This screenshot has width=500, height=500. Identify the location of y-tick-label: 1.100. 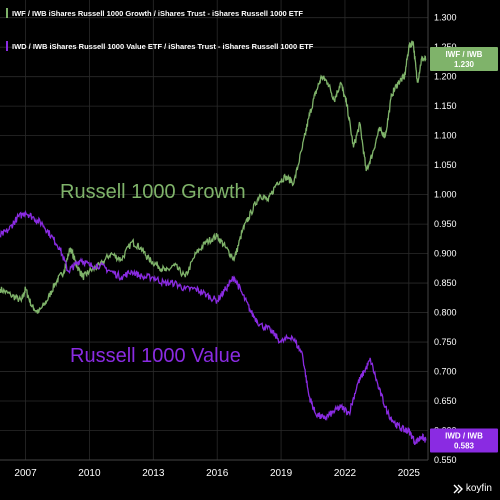
(445, 136).